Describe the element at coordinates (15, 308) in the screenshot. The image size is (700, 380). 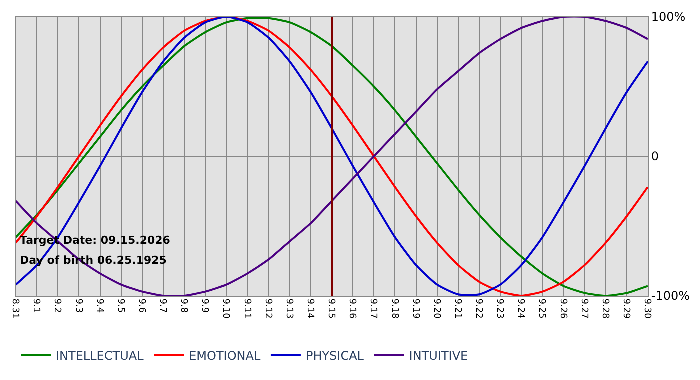
I see `x-tick-label: 8.31` at that location.